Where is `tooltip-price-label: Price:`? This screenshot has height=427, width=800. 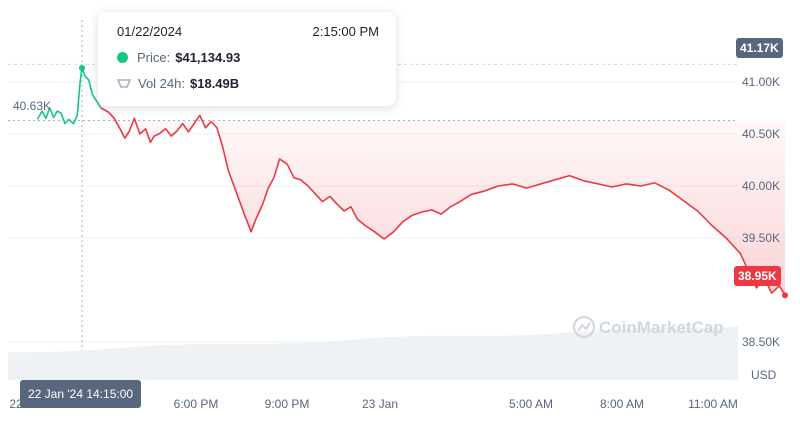
tooltip-price-label: Price: is located at coordinates (154, 57).